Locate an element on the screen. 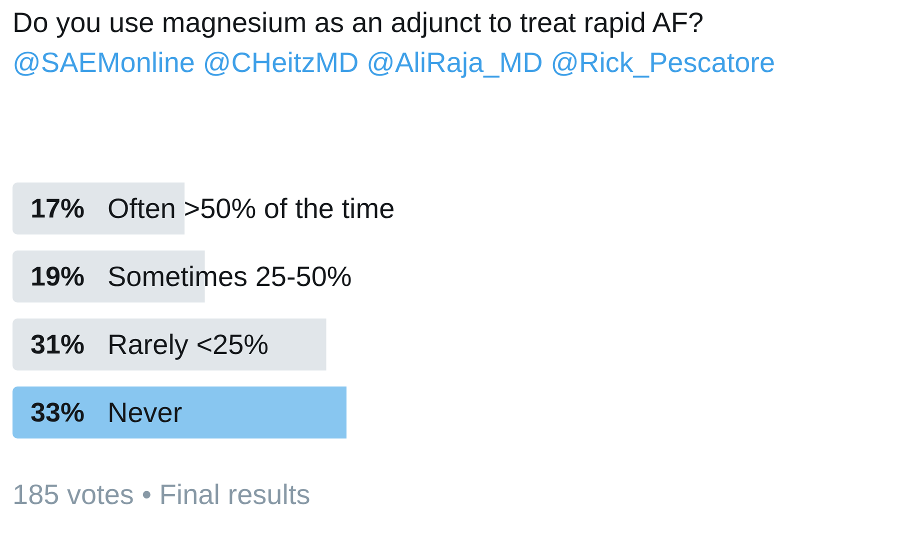 The height and width of the screenshot is (538, 924). data-label: 31% is located at coordinates (57, 345).